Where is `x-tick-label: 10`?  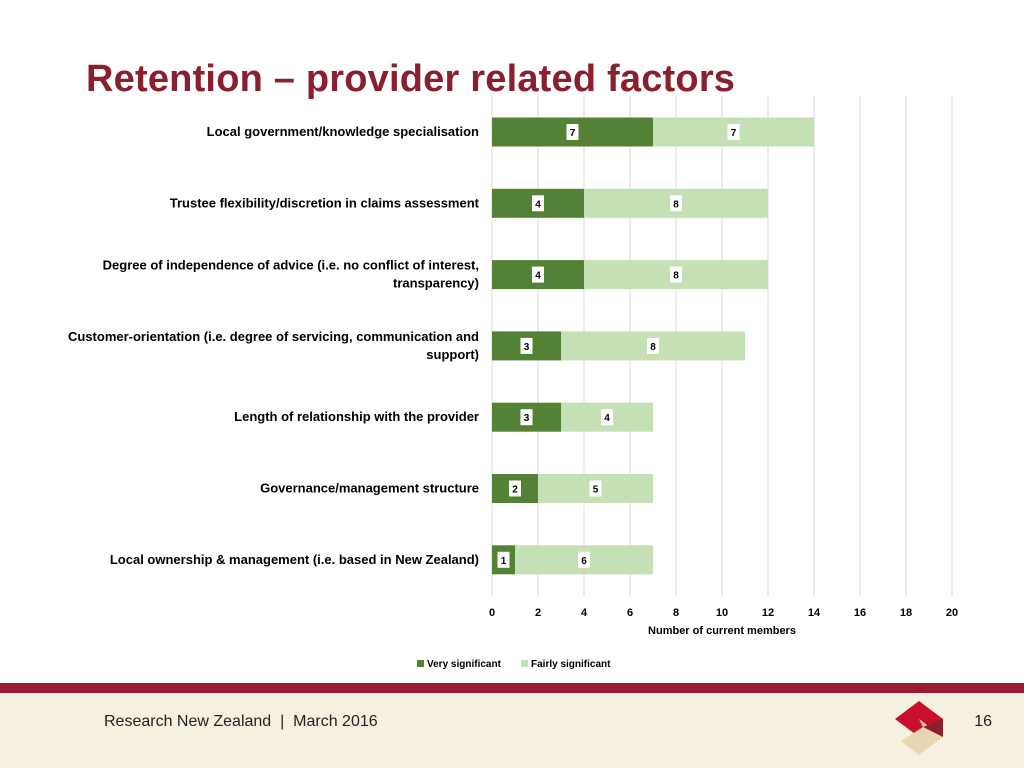 x-tick-label: 10 is located at coordinates (722, 613).